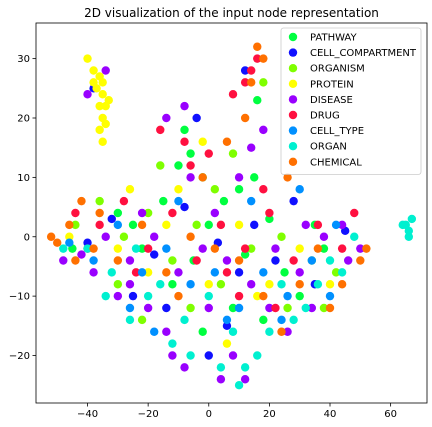 The height and width of the screenshot is (427, 432). I want to click on y-axis: −20 −10 0 10 20 30, so click(22, 208).